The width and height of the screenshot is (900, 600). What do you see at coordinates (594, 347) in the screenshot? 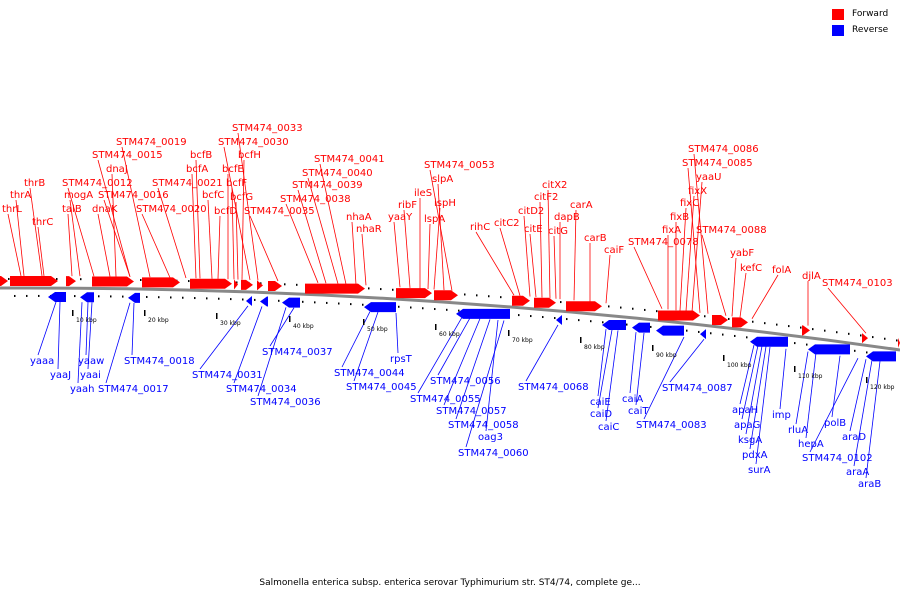
I see `scale-label: 80 kbp` at bounding box center [594, 347].